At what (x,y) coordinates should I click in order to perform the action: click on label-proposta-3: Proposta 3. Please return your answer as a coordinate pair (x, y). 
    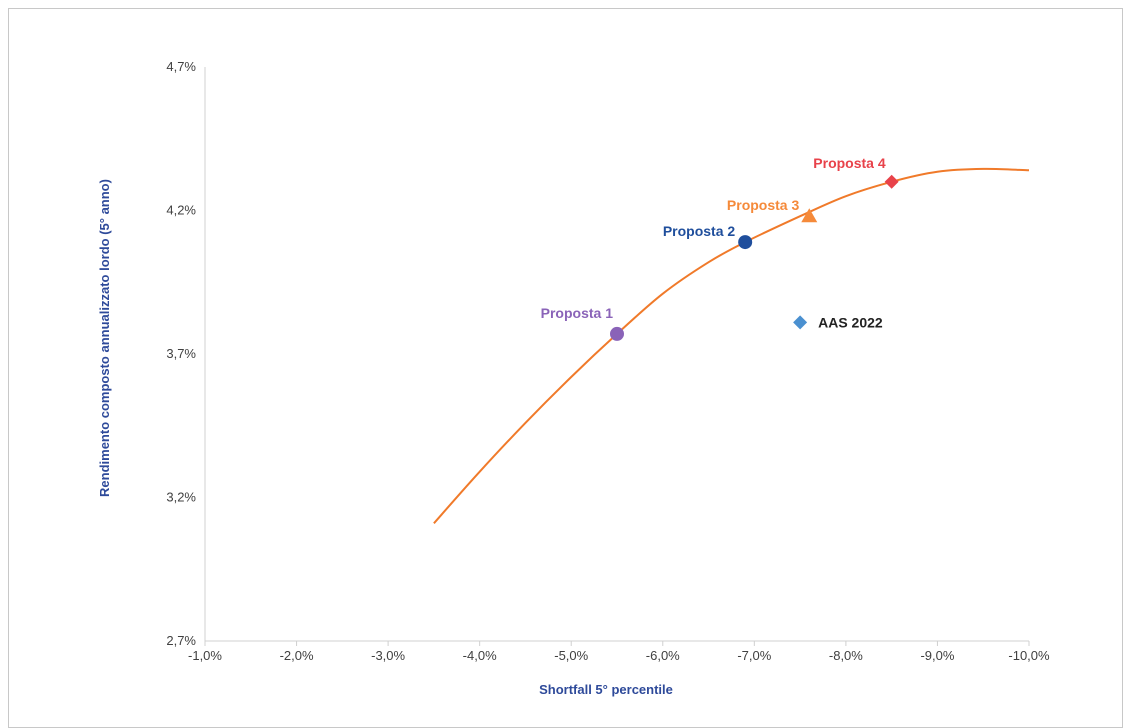
    Looking at the image, I should click on (763, 205).